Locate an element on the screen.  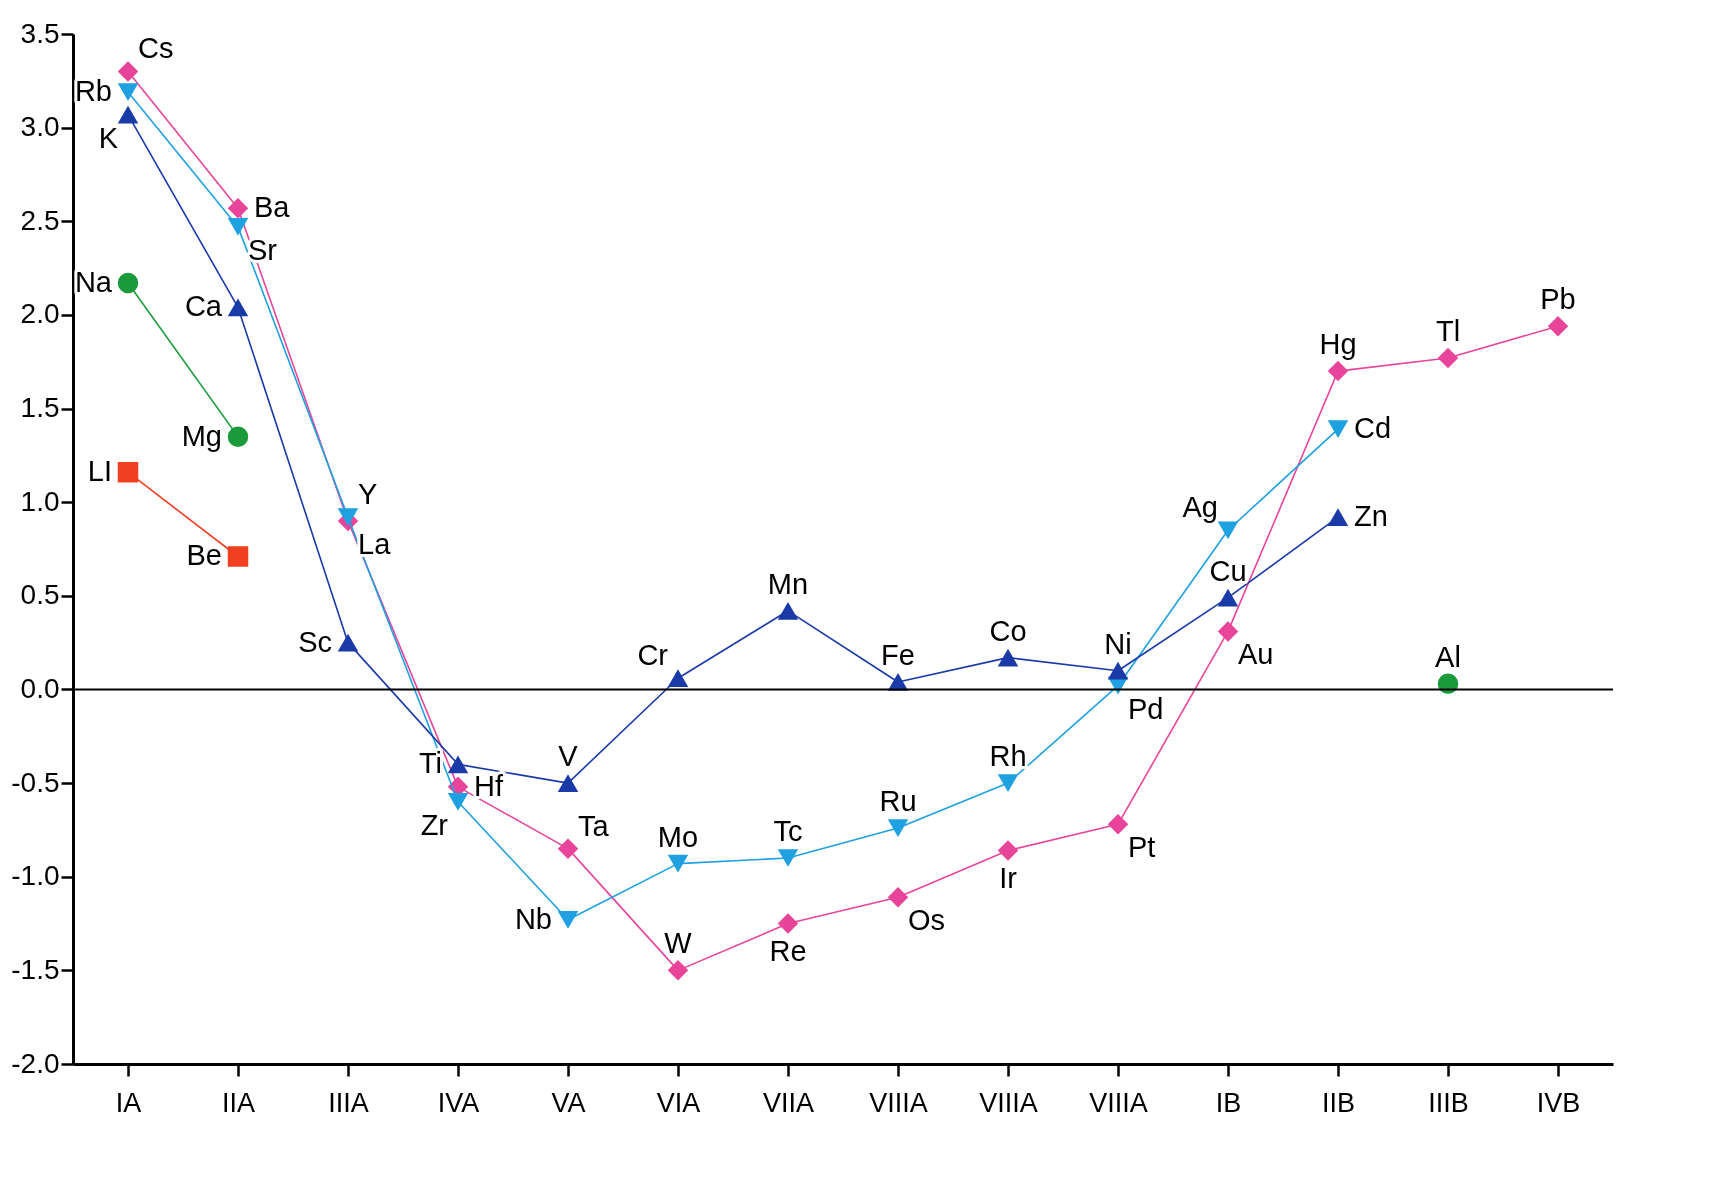
data-label: W is located at coordinates (678, 943).